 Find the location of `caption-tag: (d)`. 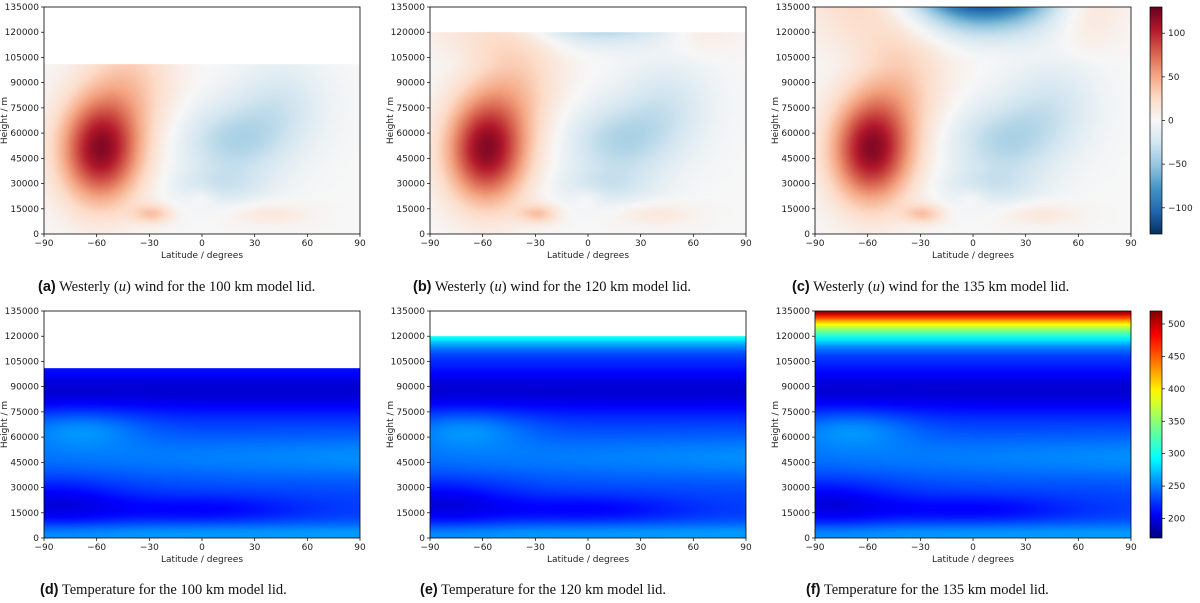

caption-tag: (d) is located at coordinates (49, 590).